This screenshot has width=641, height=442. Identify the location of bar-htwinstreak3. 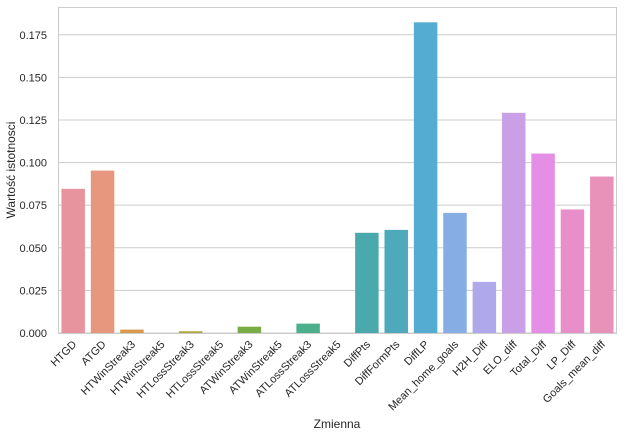
(132, 331).